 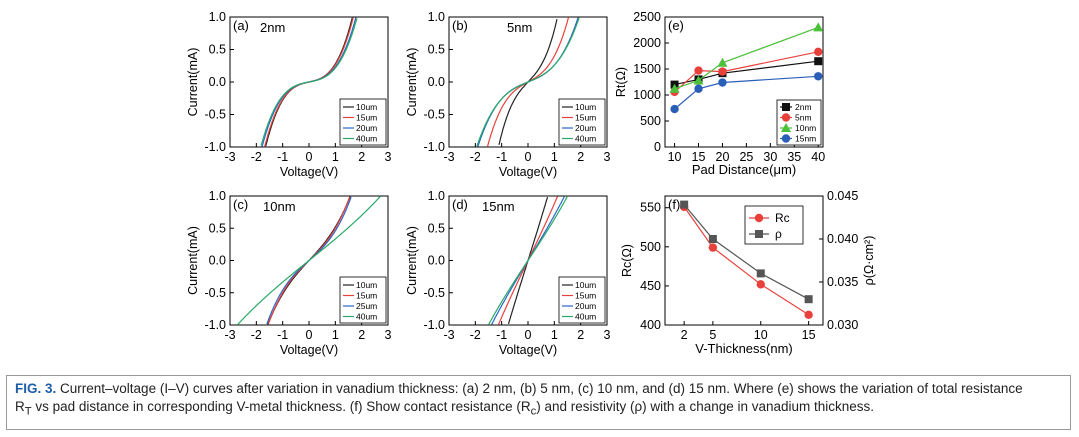 I want to click on panel-a-xtick-label: 0, so click(x=309, y=157).